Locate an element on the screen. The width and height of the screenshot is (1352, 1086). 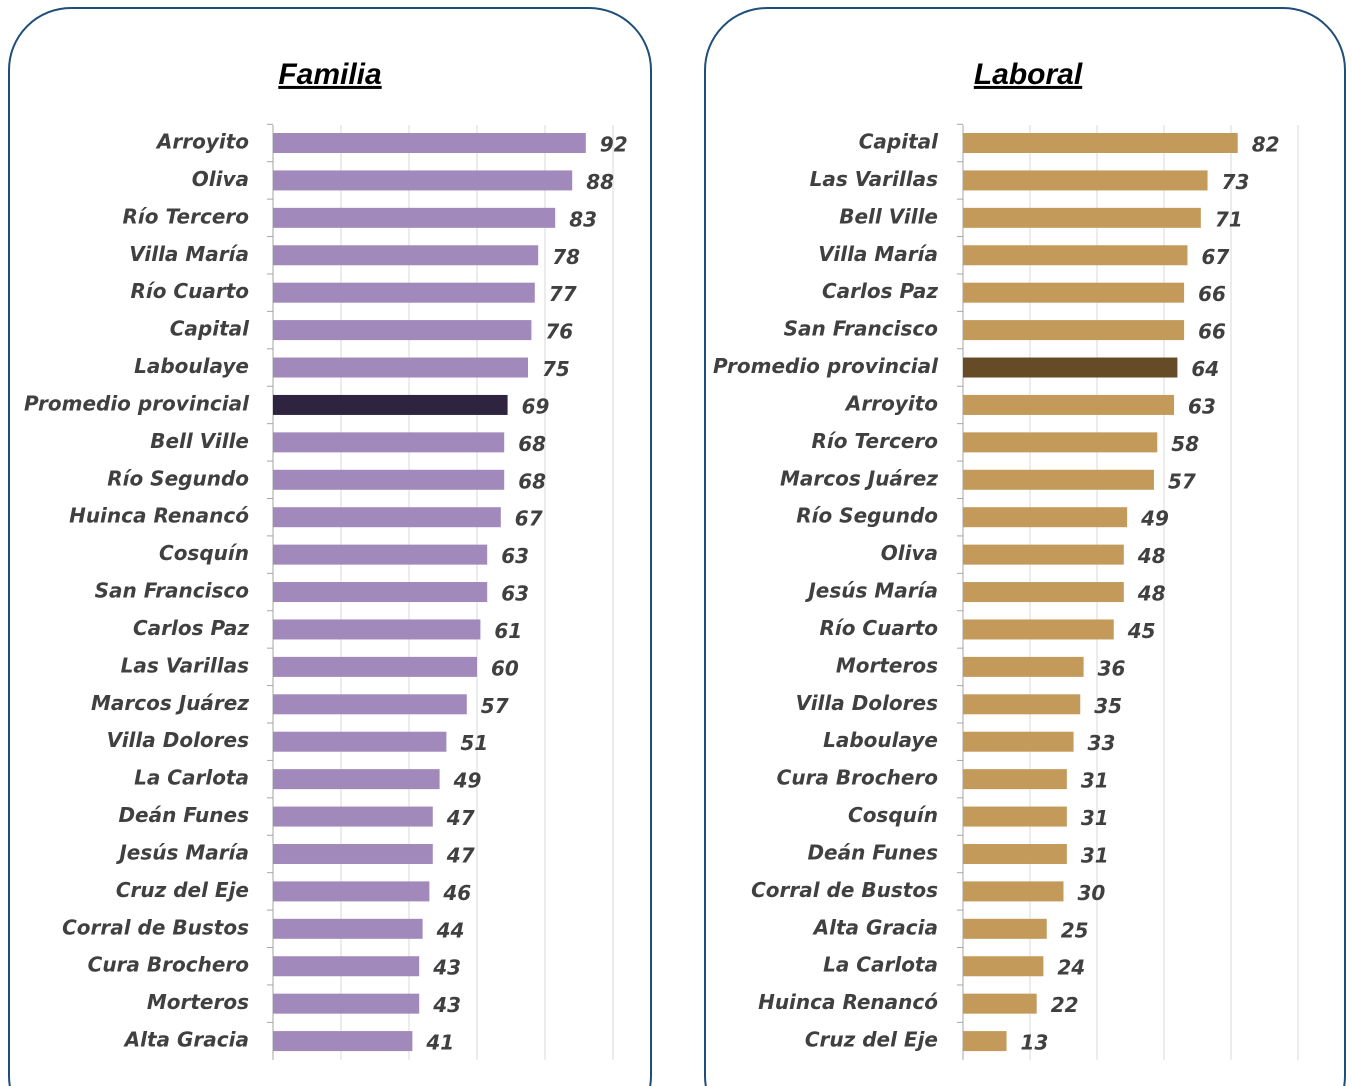
category-label: Deán Funes is located at coordinates (183, 815).